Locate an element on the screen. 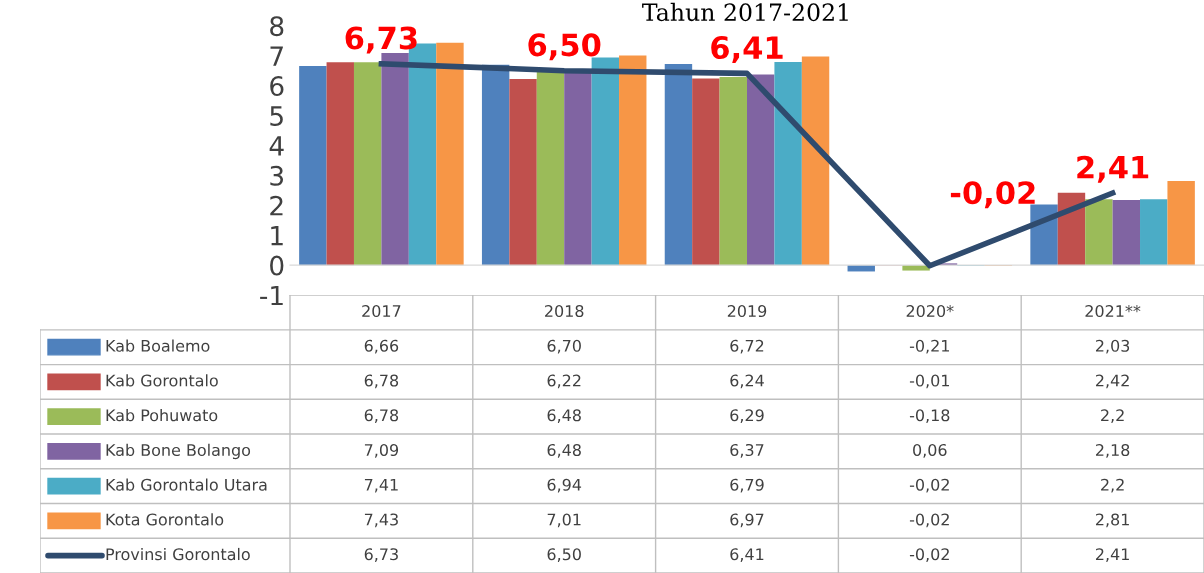  data-label: 2,03 is located at coordinates (1112, 346).